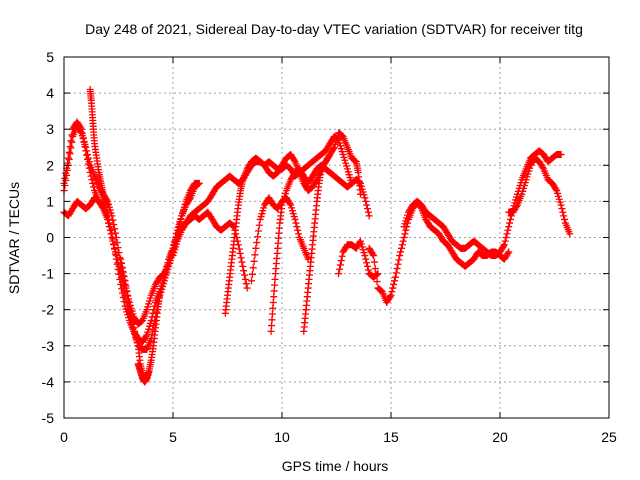 Image resolution: width=640 pixels, height=480 pixels. Describe the element at coordinates (50, 57) in the screenshot. I see `y-tick-label: 5` at that location.